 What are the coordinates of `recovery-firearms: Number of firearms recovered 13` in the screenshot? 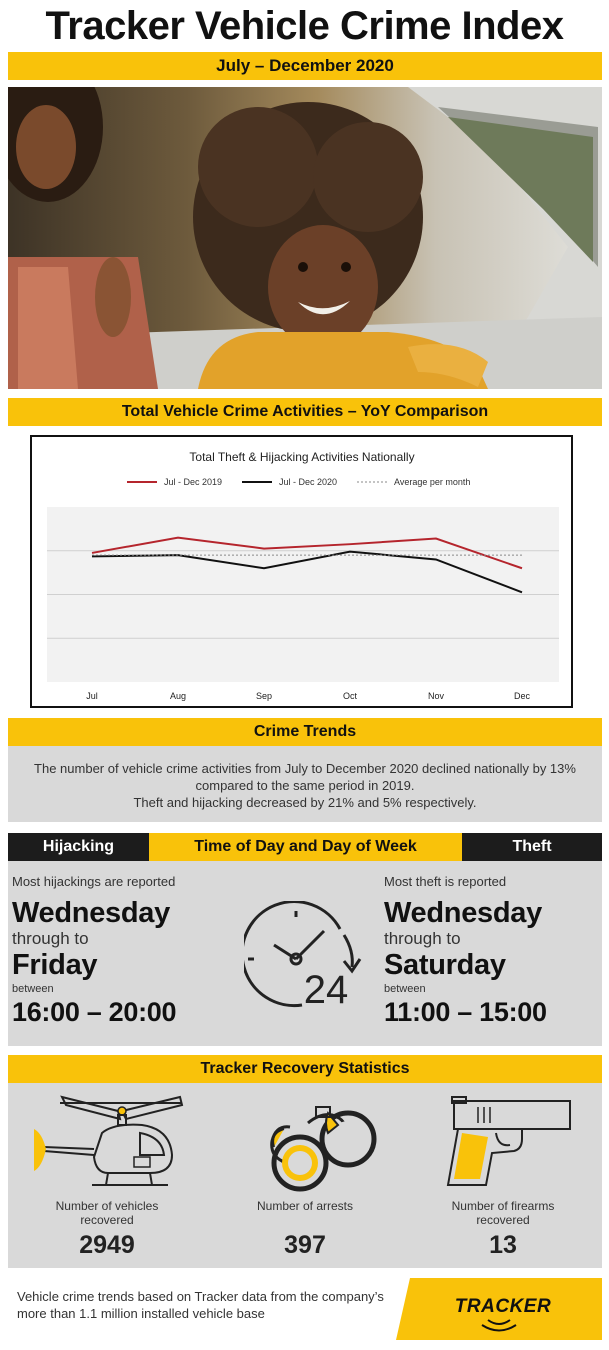 It's located at (503, 1171).